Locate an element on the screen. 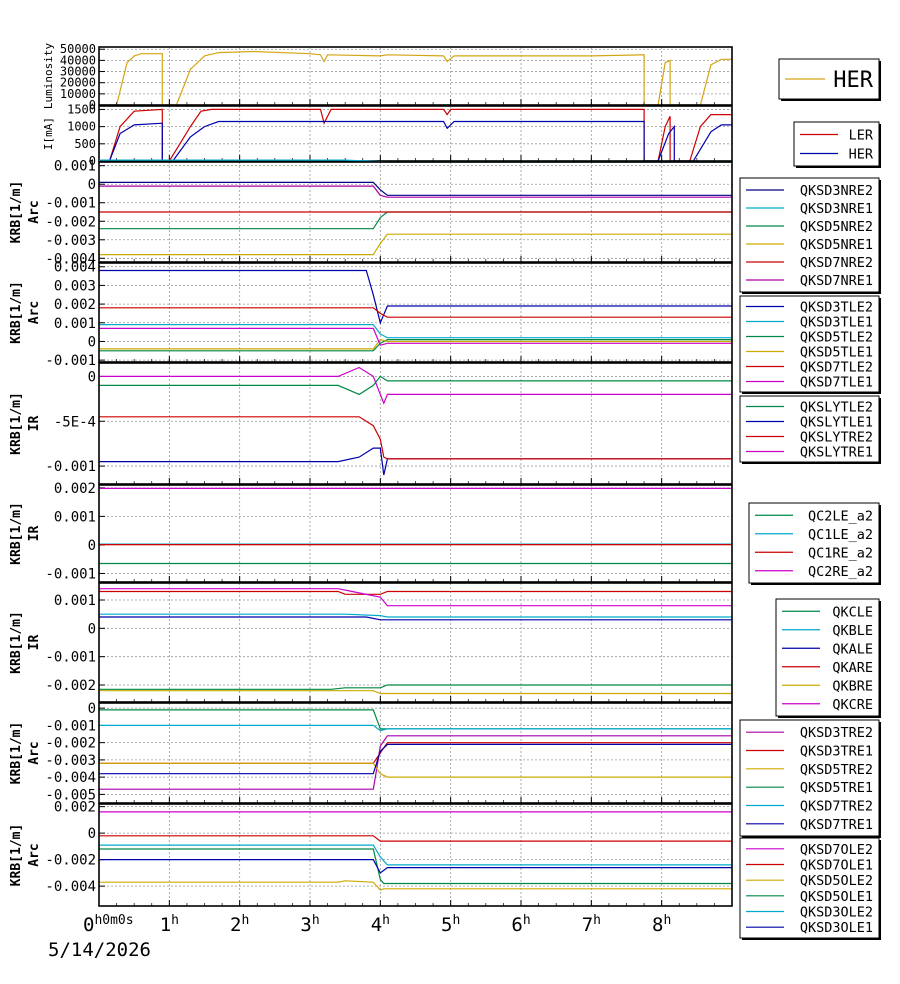 The width and height of the screenshot is (900, 984). legend-entry: LER is located at coordinates (861, 136).